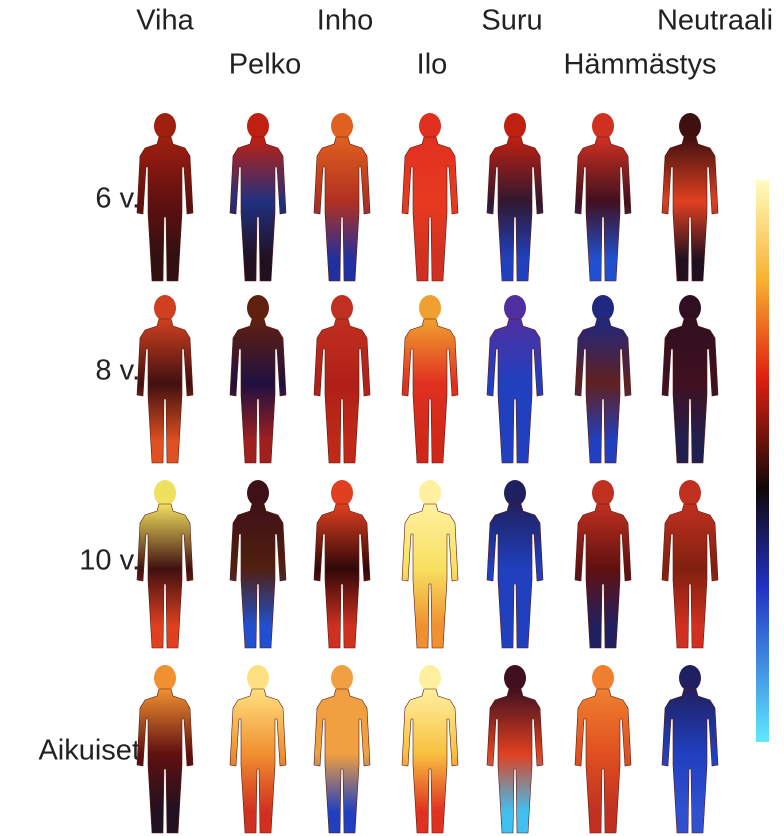 The height and width of the screenshot is (836, 784). I want to click on column-label: Viha, so click(165, 21).